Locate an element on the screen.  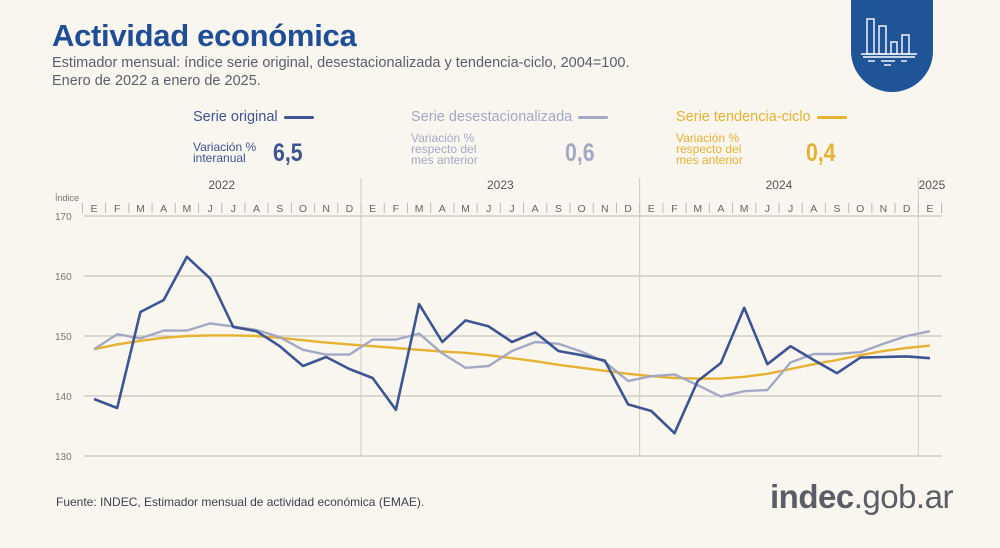
y-tick-label: 140 is located at coordinates (63, 397).